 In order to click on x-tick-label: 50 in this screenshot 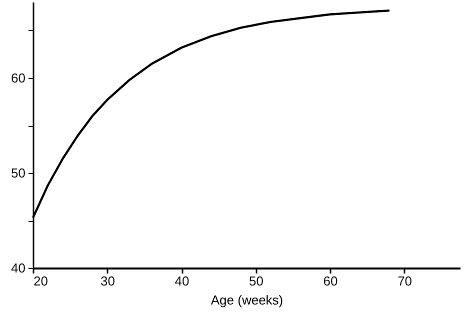, I will do `click(256, 281)`.